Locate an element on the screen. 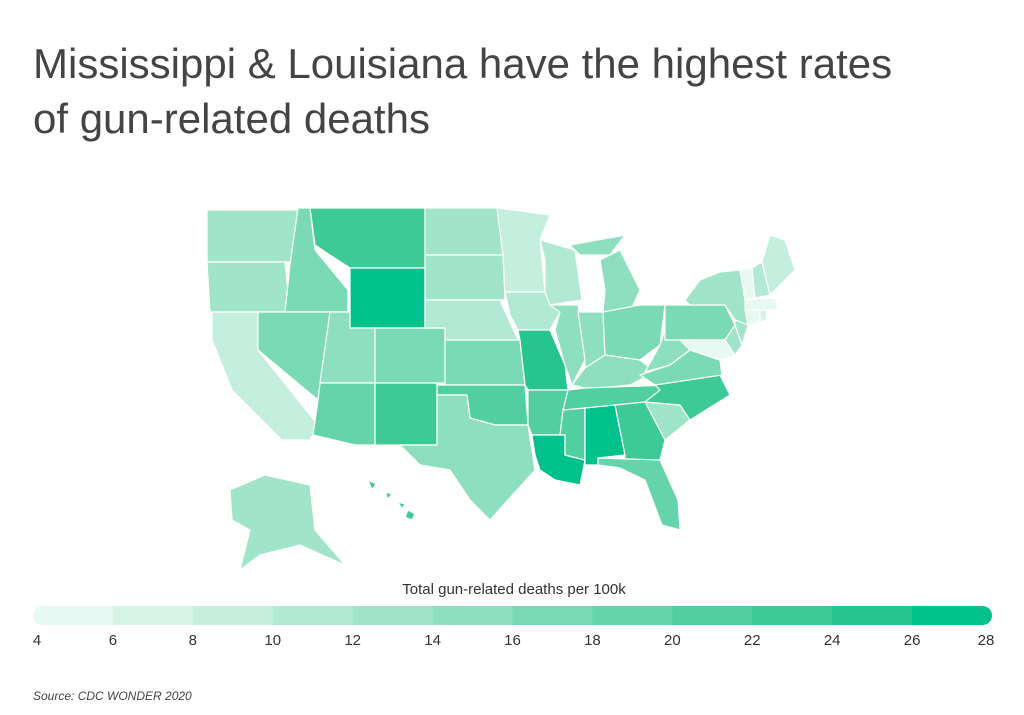 This screenshot has height=715, width=1024. legend-tick-label: 28 is located at coordinates (986, 640).